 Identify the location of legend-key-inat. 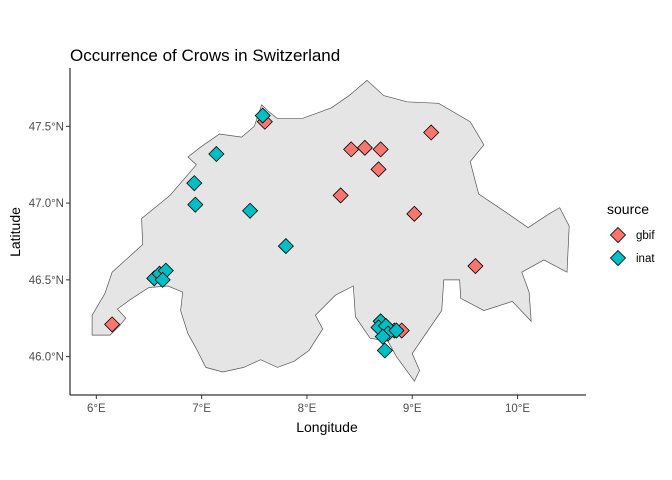
(618, 258).